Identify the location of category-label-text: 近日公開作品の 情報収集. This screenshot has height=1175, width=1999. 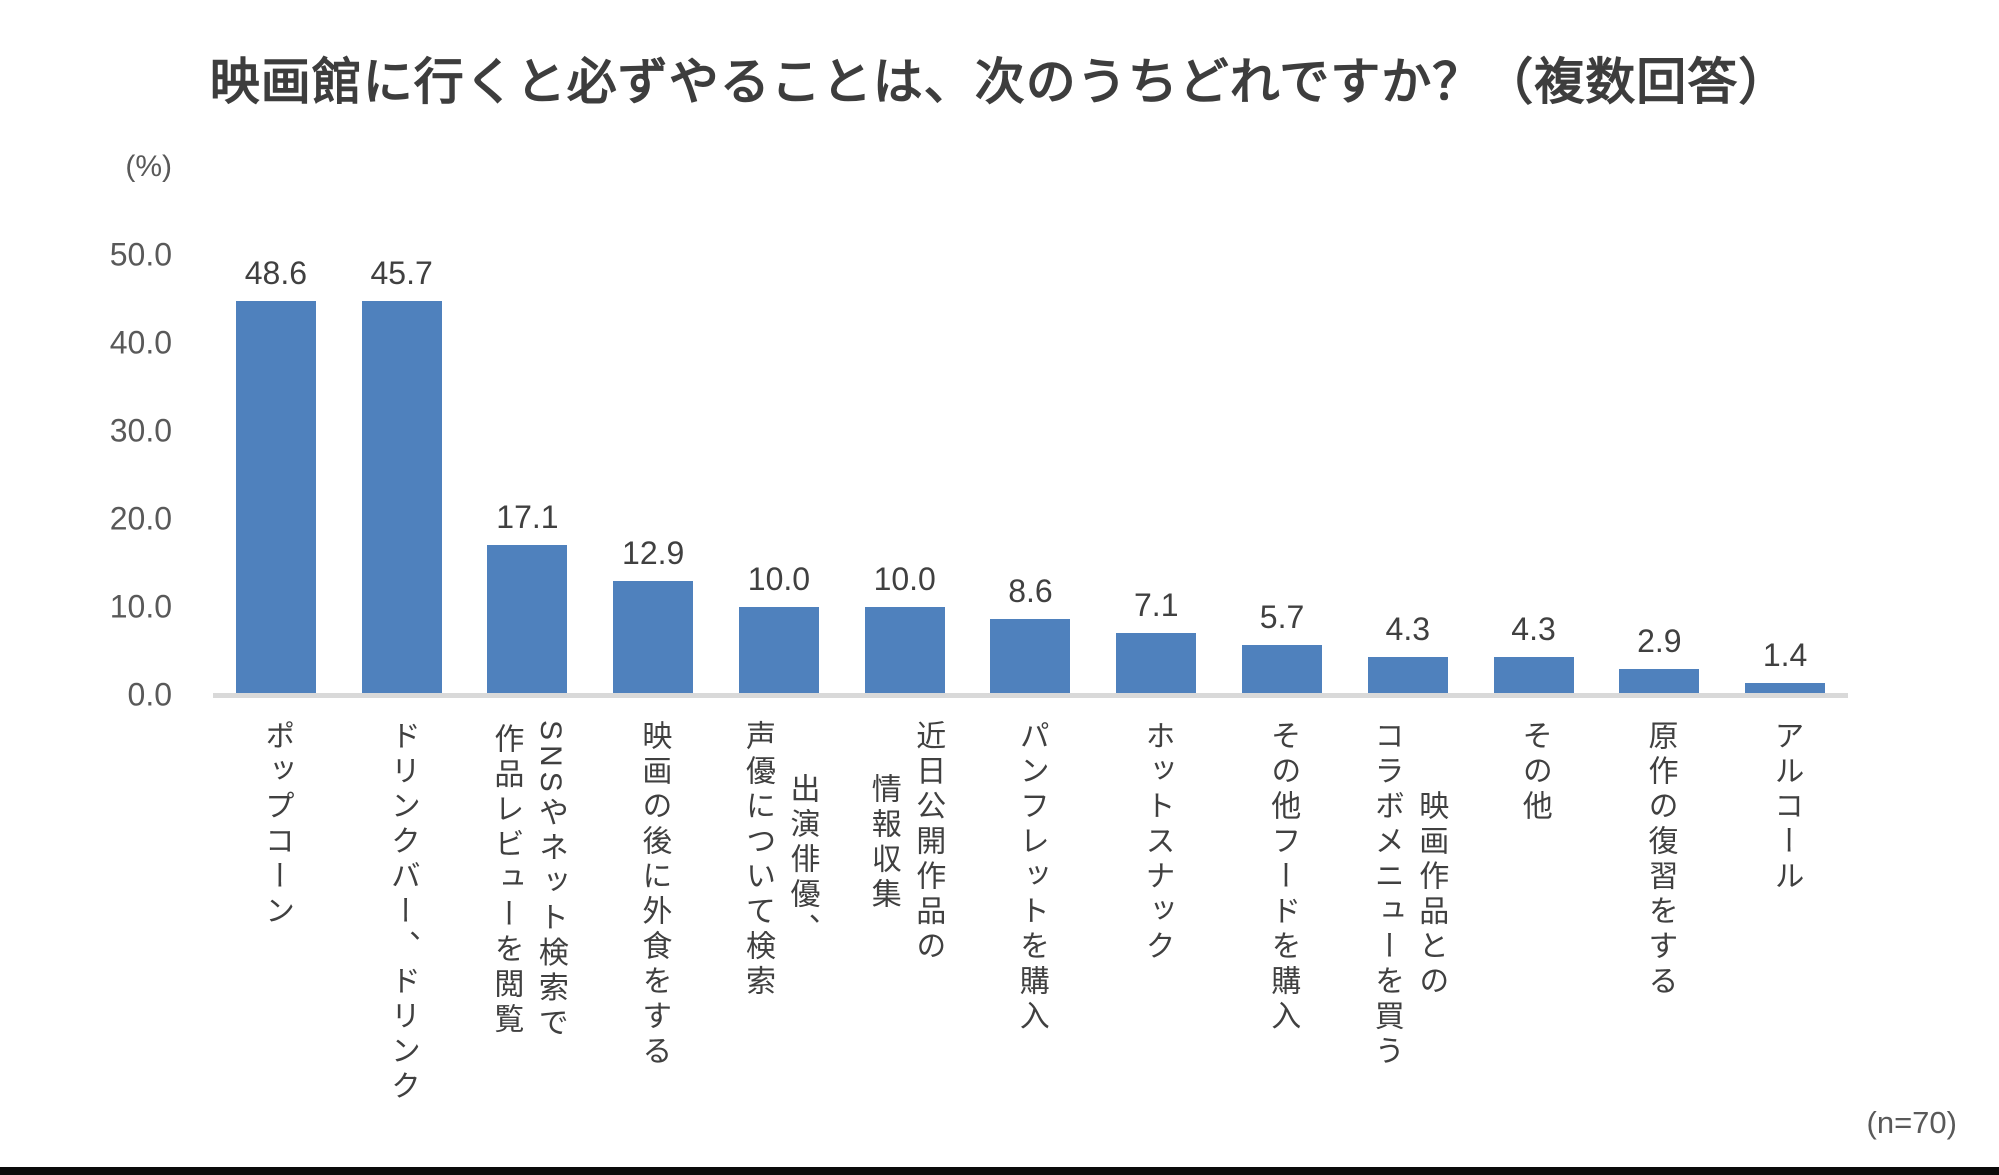
(905, 842).